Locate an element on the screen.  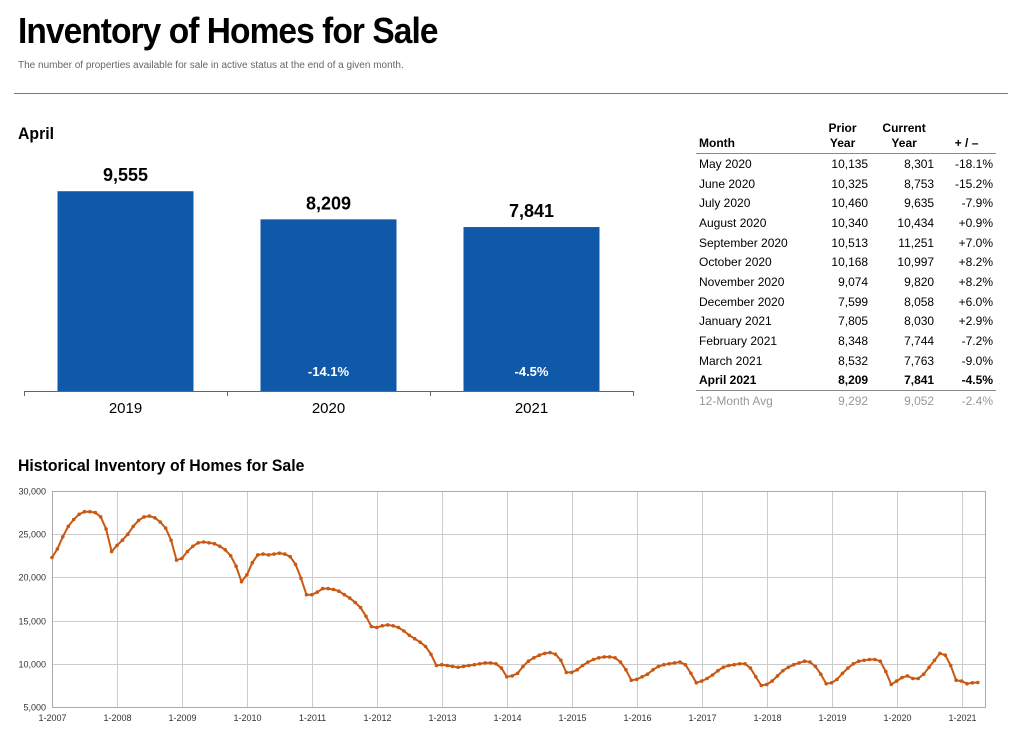
change-cell: -2.4% is located at coordinates (966, 400).